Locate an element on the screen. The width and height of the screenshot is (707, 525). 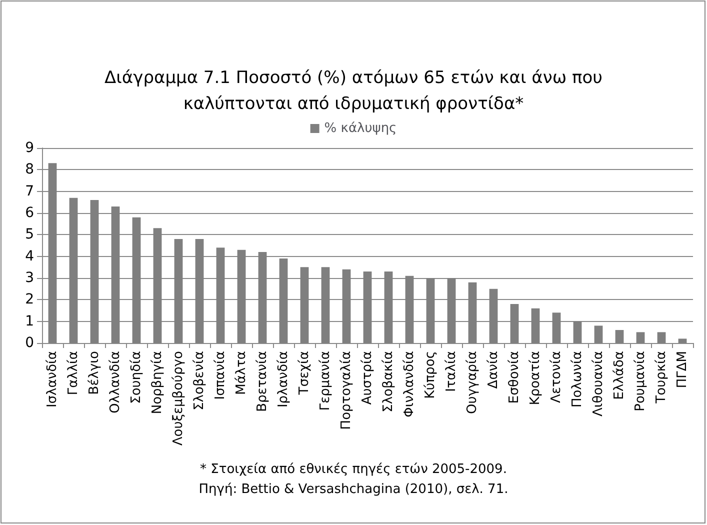
y-tick-label: 8 is located at coordinates (29, 170).